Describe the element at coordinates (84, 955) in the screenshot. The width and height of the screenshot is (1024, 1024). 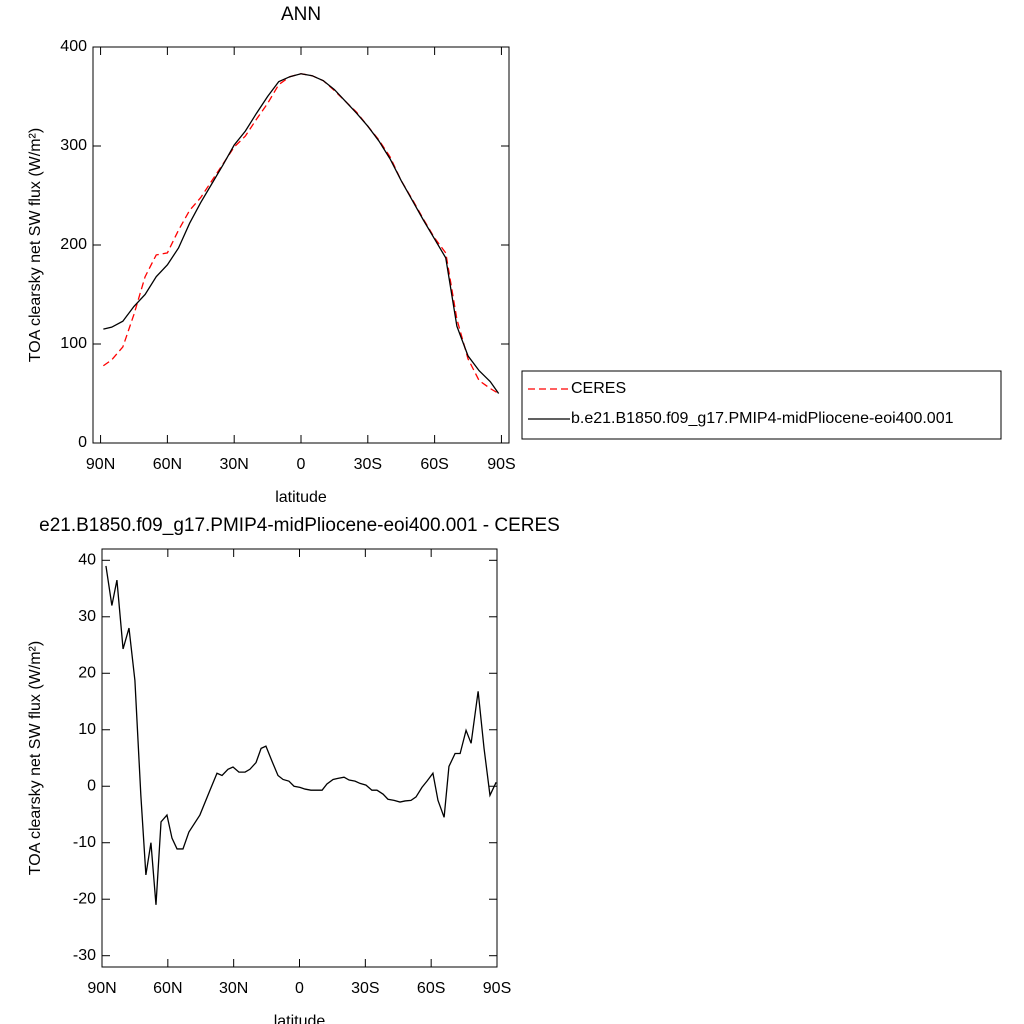
I see `y-tick-label: -30` at that location.